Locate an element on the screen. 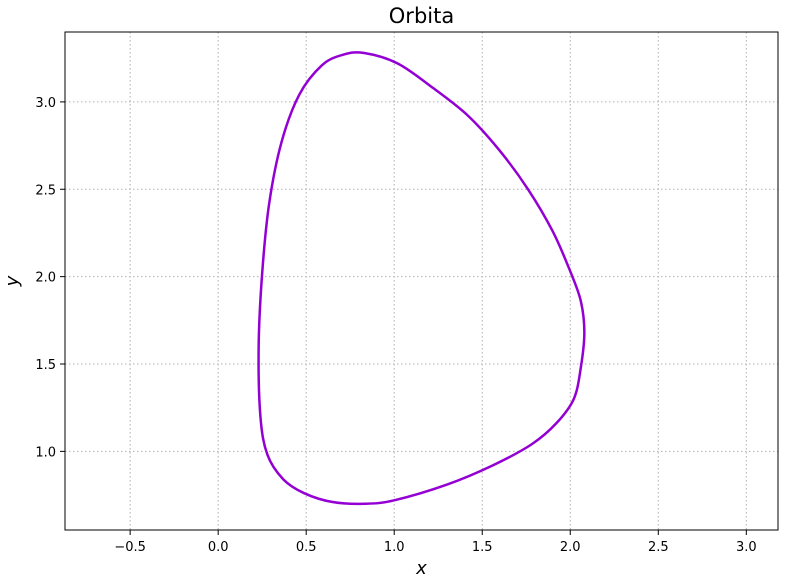  x-tick-label: 1.0 is located at coordinates (394, 547).